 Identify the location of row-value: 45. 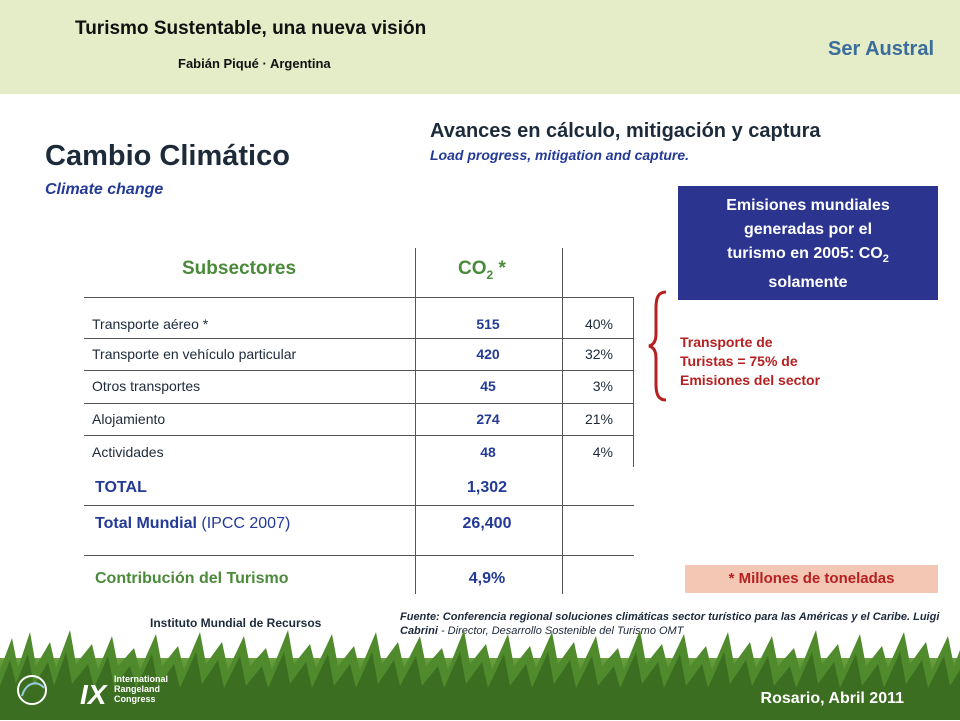
(488, 386).